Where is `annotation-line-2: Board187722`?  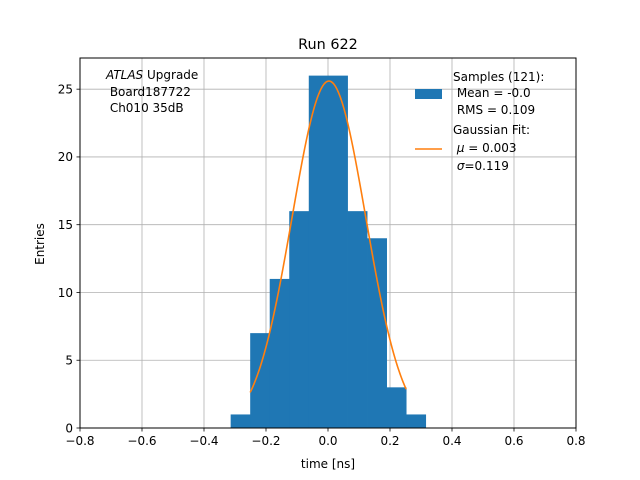 annotation-line-2: Board187722 is located at coordinates (148, 92).